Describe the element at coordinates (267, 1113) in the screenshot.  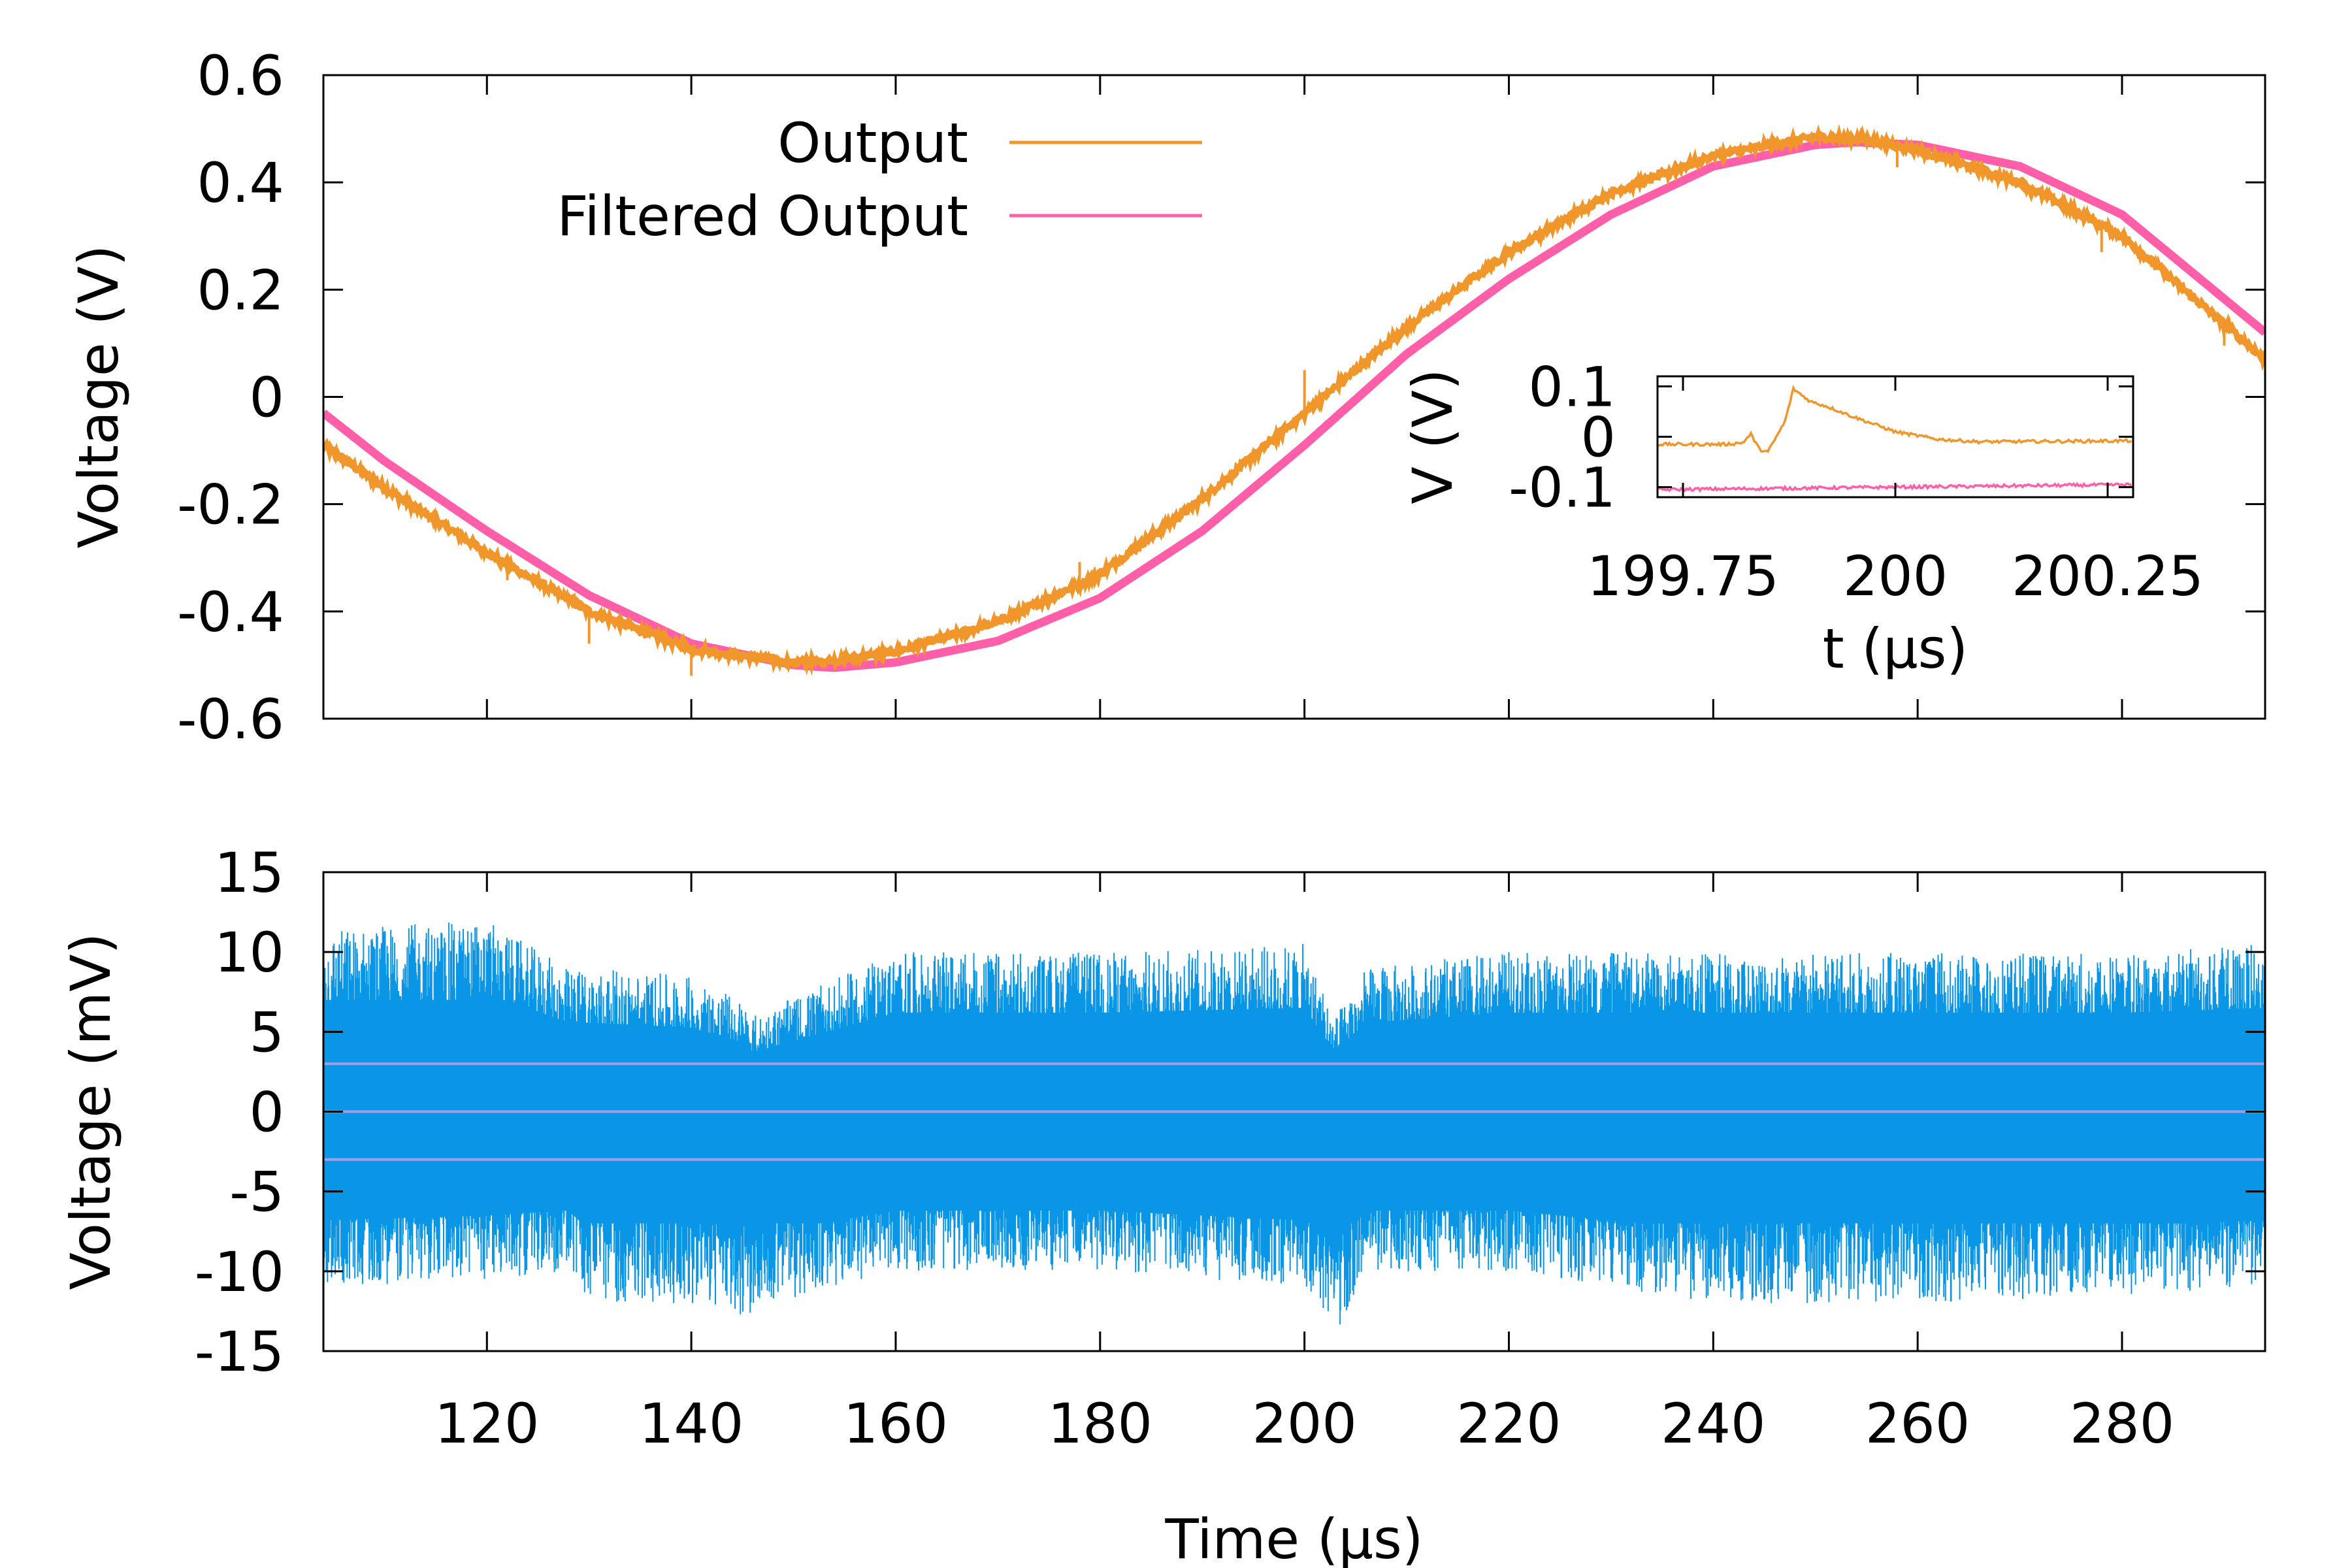
I see `bottom-y-tick-label: 0` at that location.